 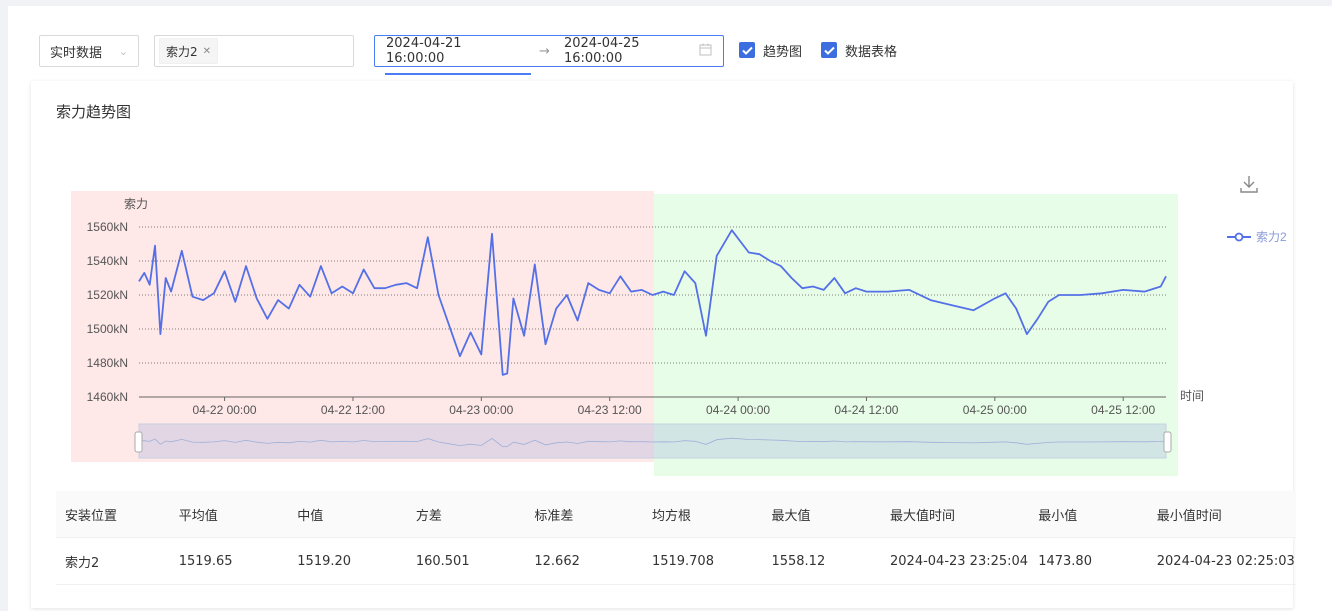 I want to click on range-start-input: 2024-04-21 16:00:00, so click(x=458, y=55).